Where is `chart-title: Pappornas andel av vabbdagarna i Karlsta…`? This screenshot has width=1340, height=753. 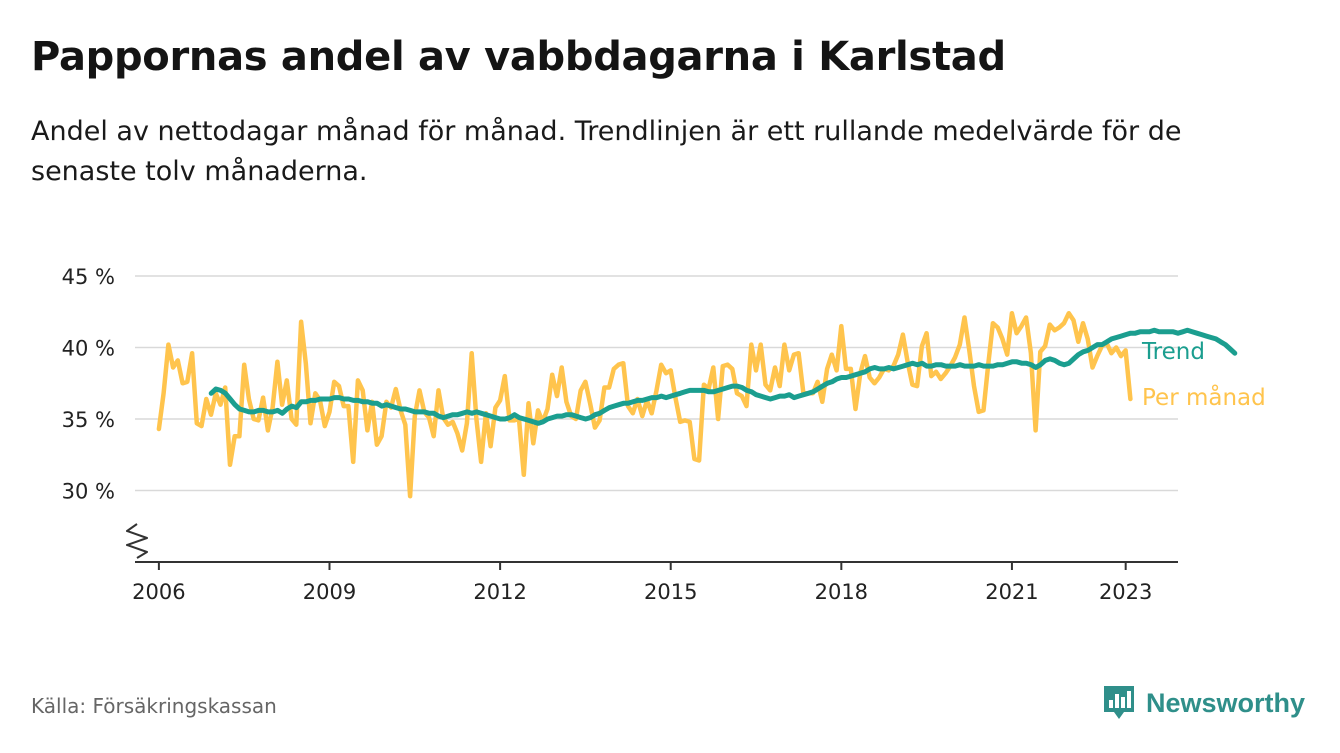 chart-title: Pappornas andel av vabbdagarna i Karlsta… is located at coordinates (518, 57).